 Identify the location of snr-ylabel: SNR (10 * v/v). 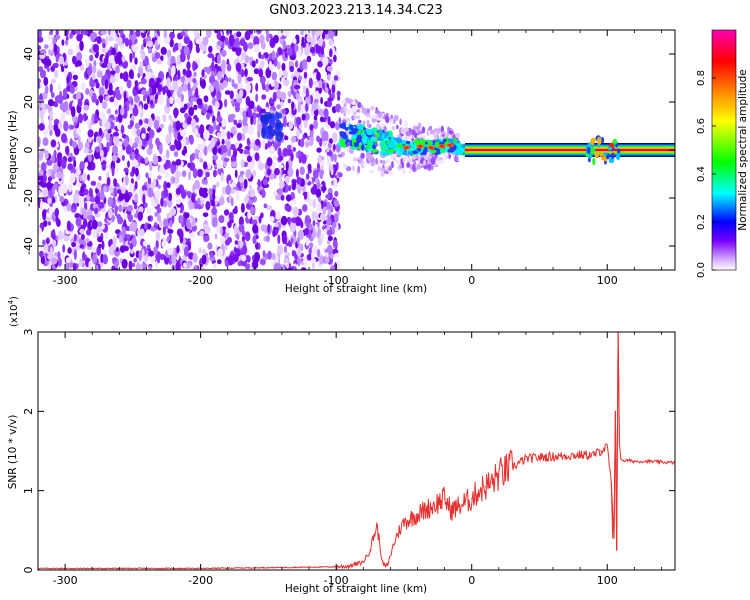
(13, 452).